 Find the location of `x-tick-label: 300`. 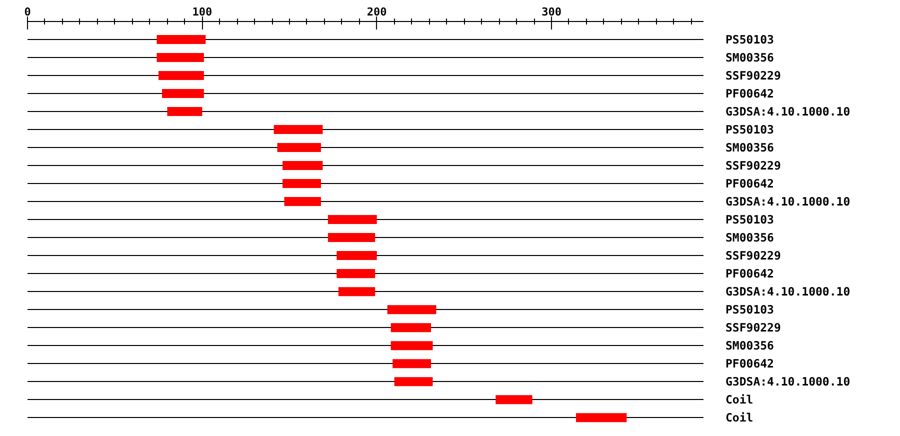

x-tick-label: 300 is located at coordinates (552, 12).